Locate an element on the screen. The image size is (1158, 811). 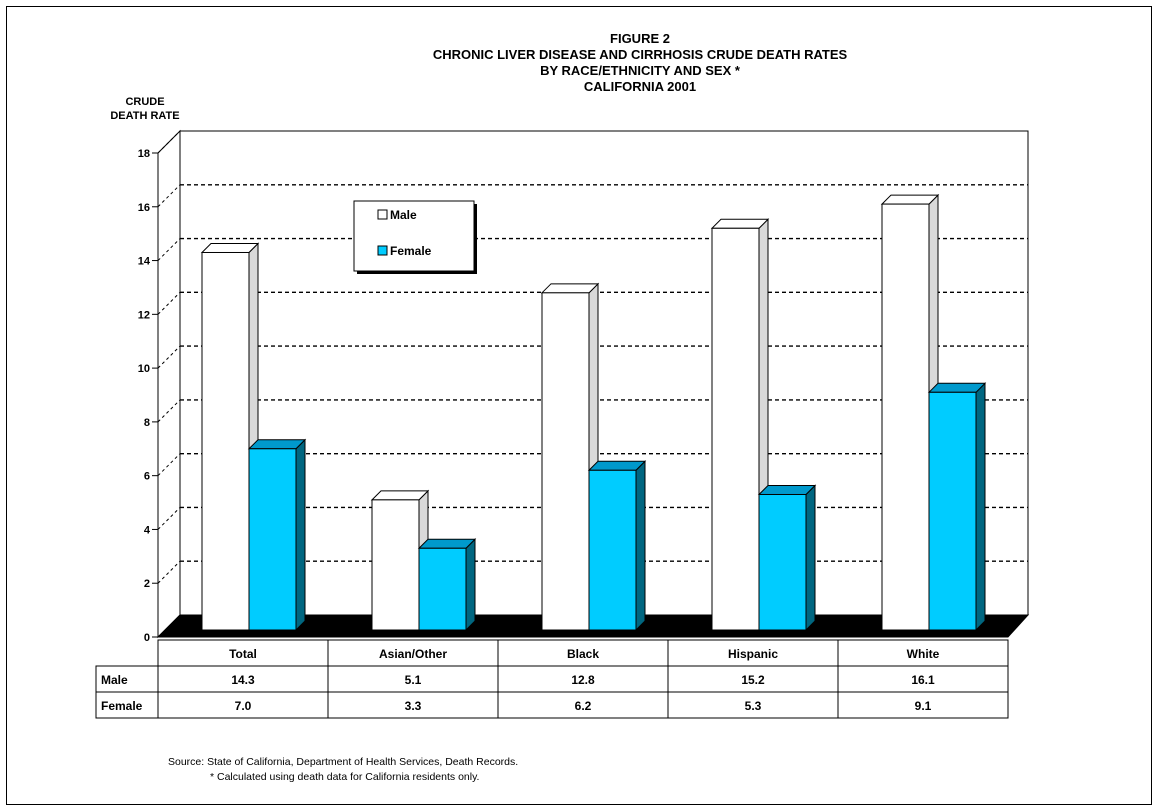
table-cell-1-3: 5.3 is located at coordinates (753, 706).